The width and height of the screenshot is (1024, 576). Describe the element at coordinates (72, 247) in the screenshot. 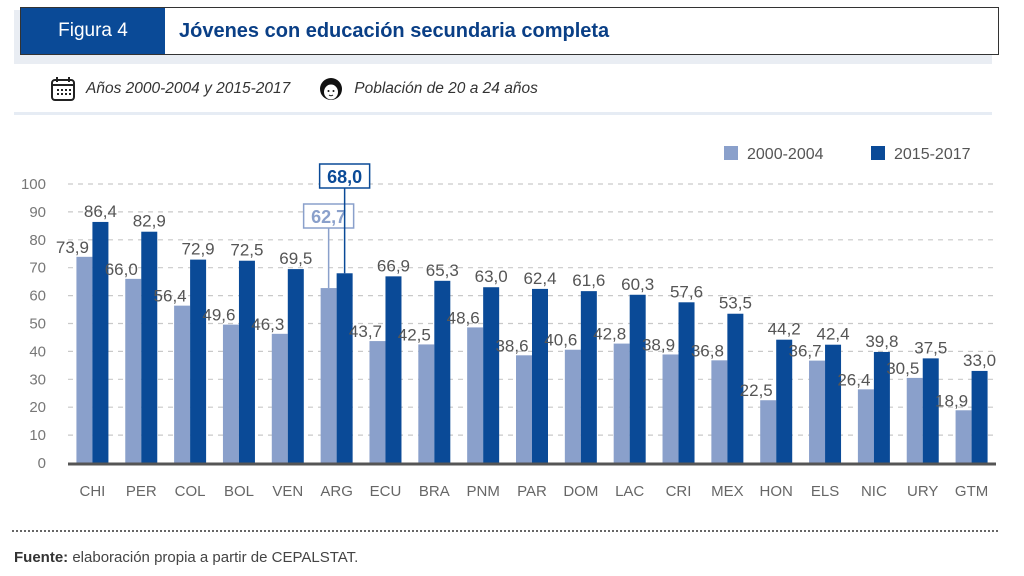

I see `value-label-2000-2004: 73,9` at that location.